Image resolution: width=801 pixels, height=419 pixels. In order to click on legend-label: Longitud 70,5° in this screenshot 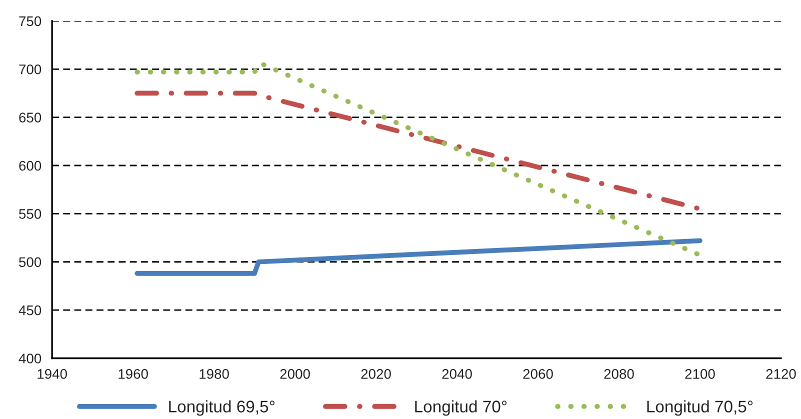, I will do `click(700, 408)`.